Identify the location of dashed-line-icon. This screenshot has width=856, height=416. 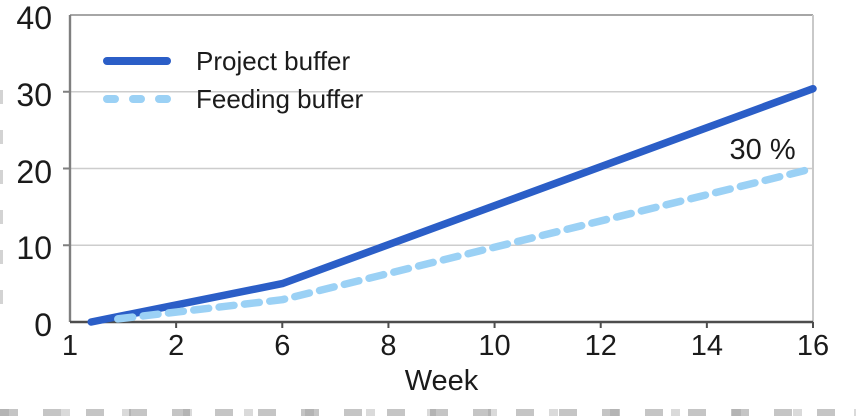
(137, 99).